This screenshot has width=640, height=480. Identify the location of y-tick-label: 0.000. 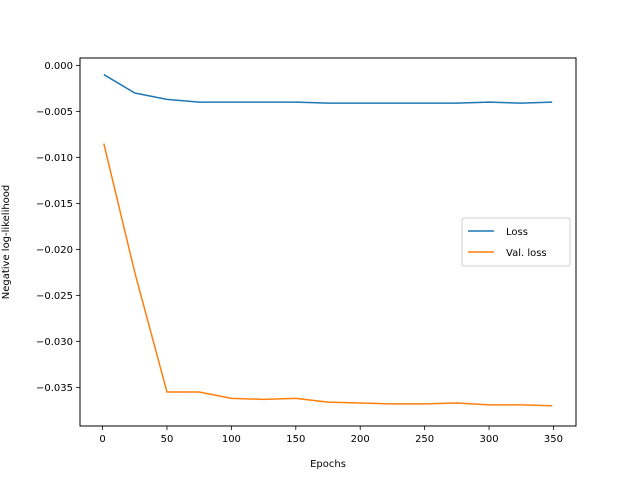
(58, 66).